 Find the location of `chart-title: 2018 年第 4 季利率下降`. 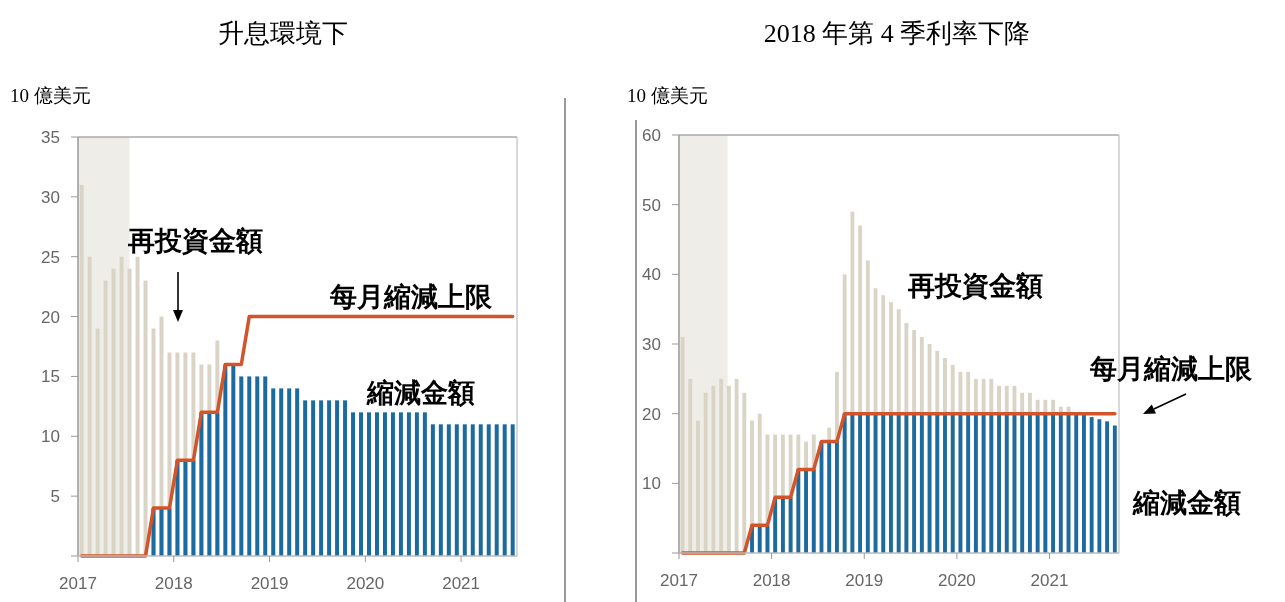

chart-title: 2018 年第 4 季利率下降 is located at coordinates (897, 33).